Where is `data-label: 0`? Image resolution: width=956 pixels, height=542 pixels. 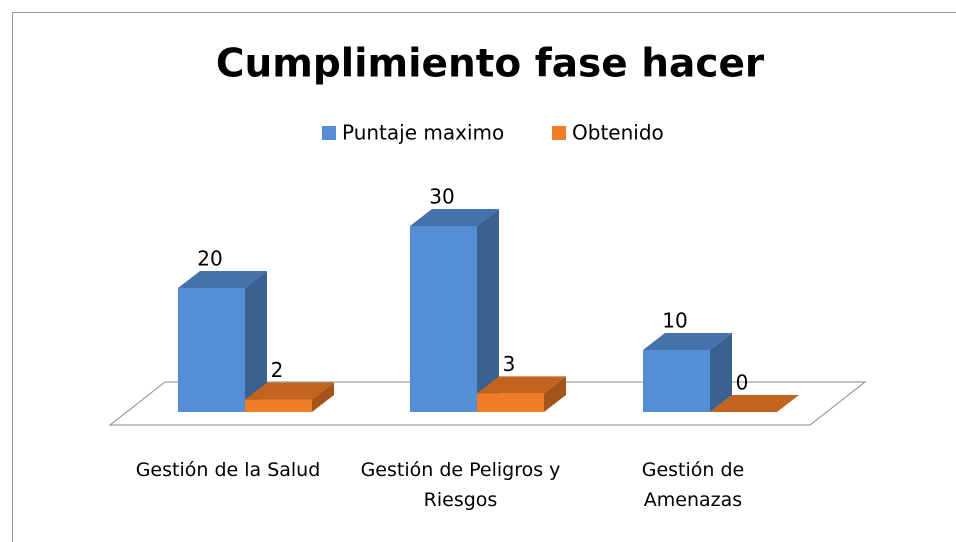
data-label: 0 is located at coordinates (742, 383).